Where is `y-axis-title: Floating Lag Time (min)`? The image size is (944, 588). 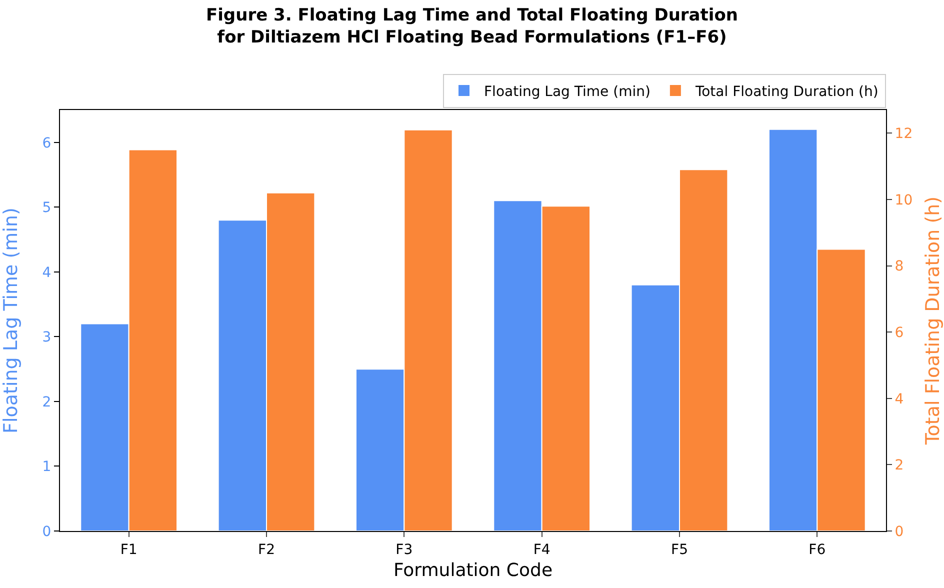 y-axis-title: Floating Lag Time (min) is located at coordinates (11, 321).